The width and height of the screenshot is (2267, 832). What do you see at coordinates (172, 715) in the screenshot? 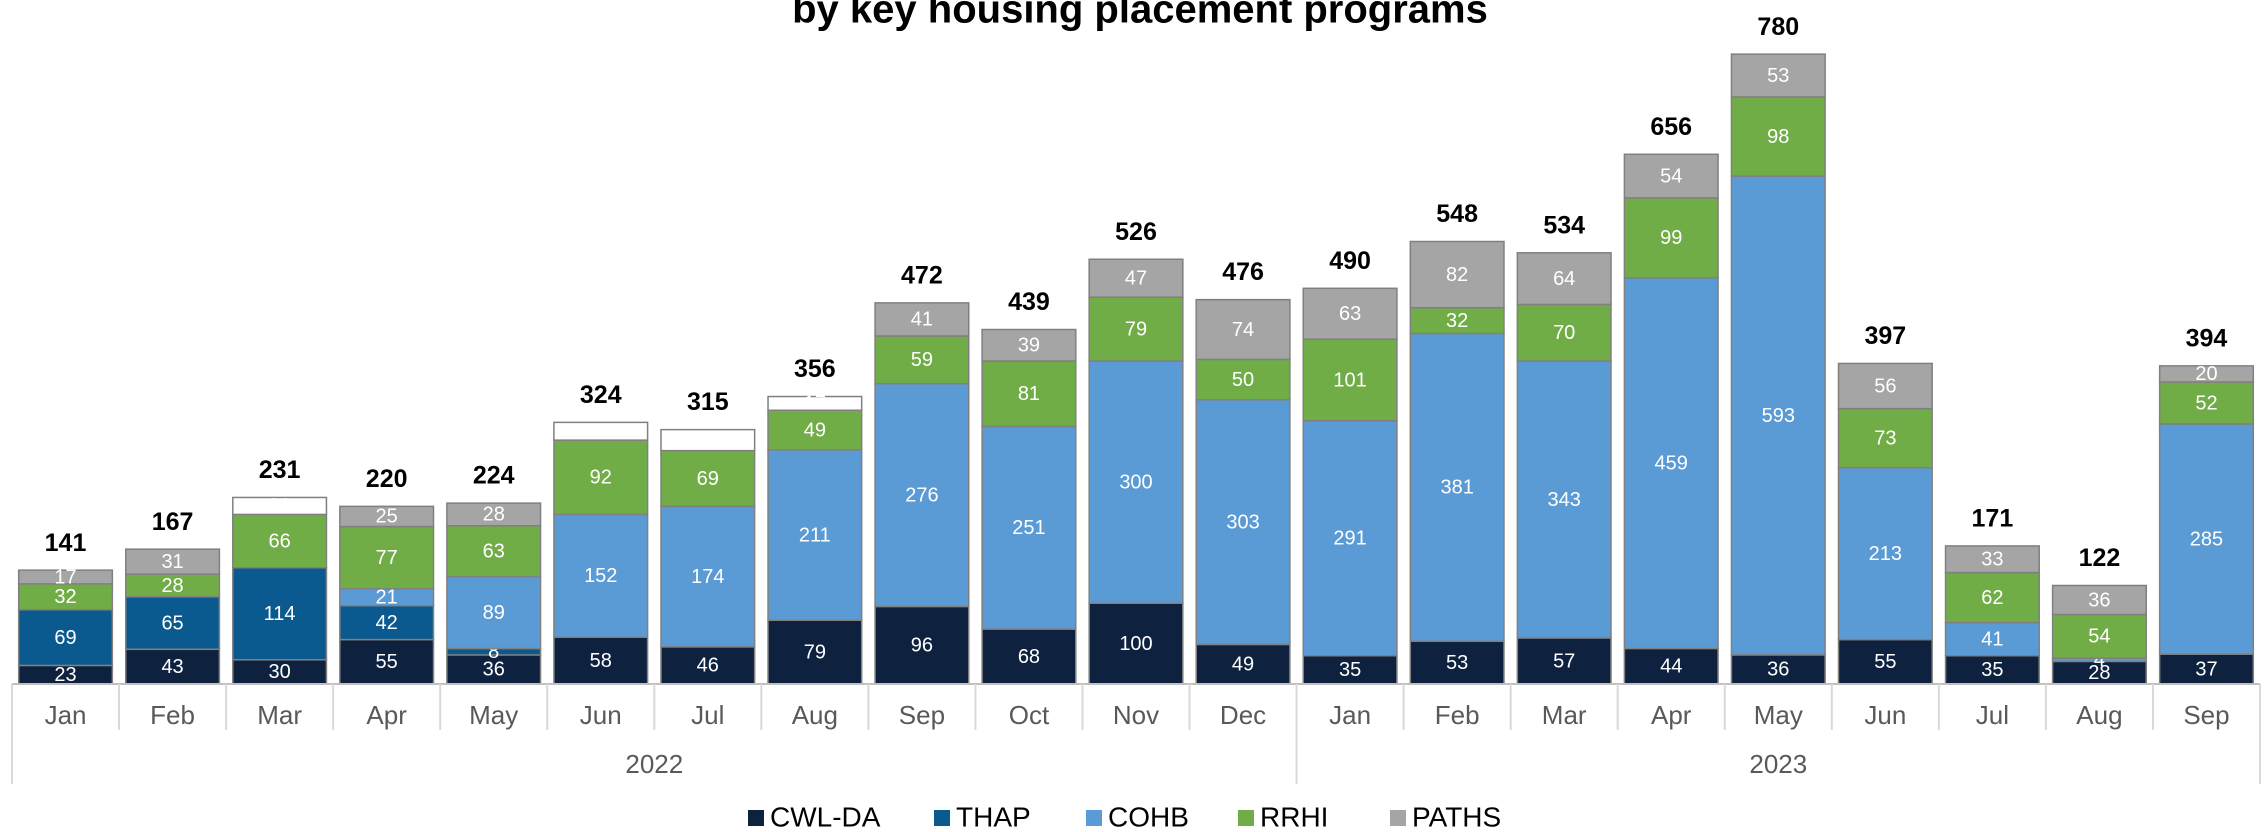
I see `x-tick-label: Feb` at bounding box center [172, 715].